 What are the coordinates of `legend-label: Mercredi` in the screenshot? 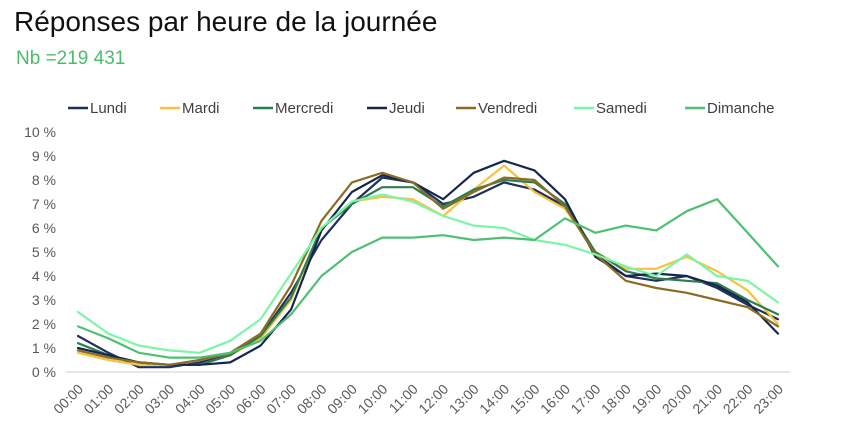 It's located at (304, 108).